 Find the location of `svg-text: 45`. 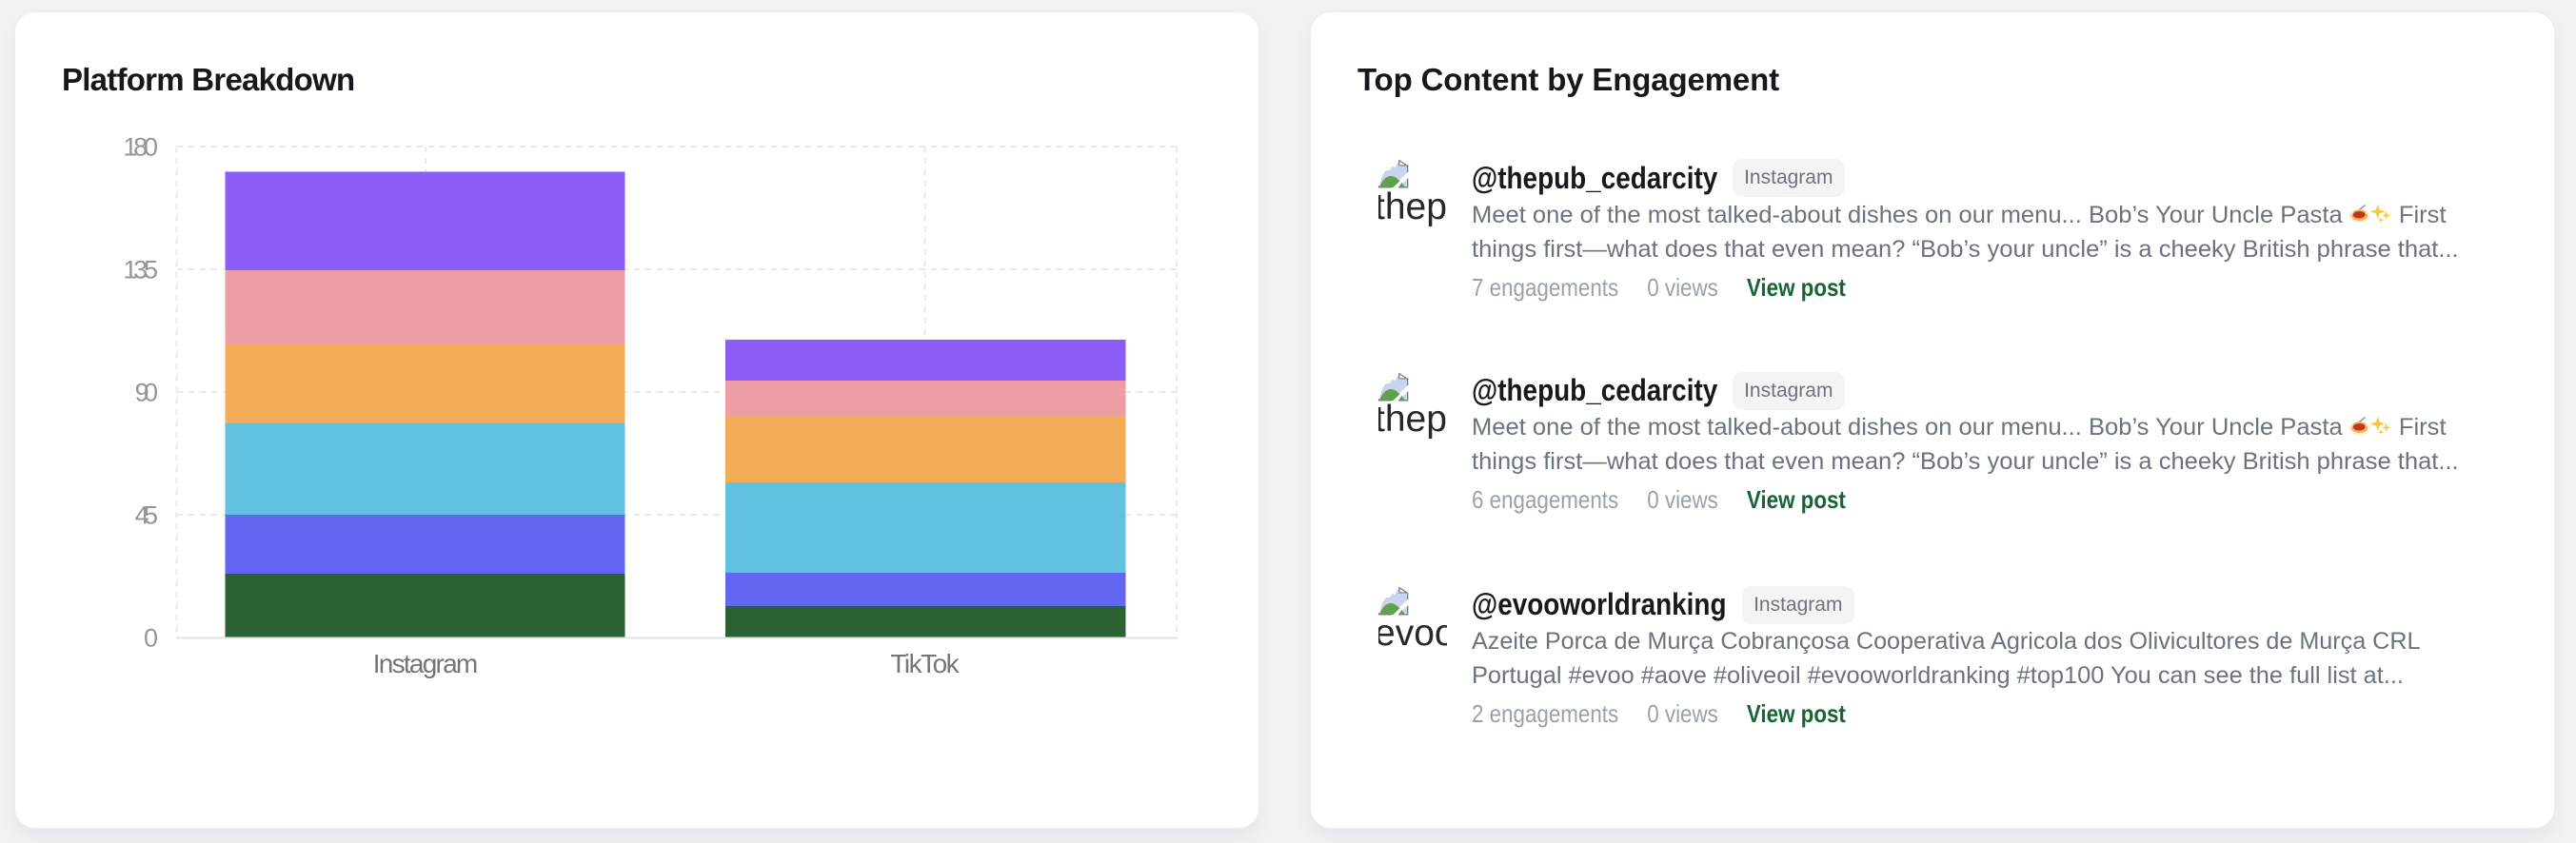

svg-text: 45 is located at coordinates (146, 515).